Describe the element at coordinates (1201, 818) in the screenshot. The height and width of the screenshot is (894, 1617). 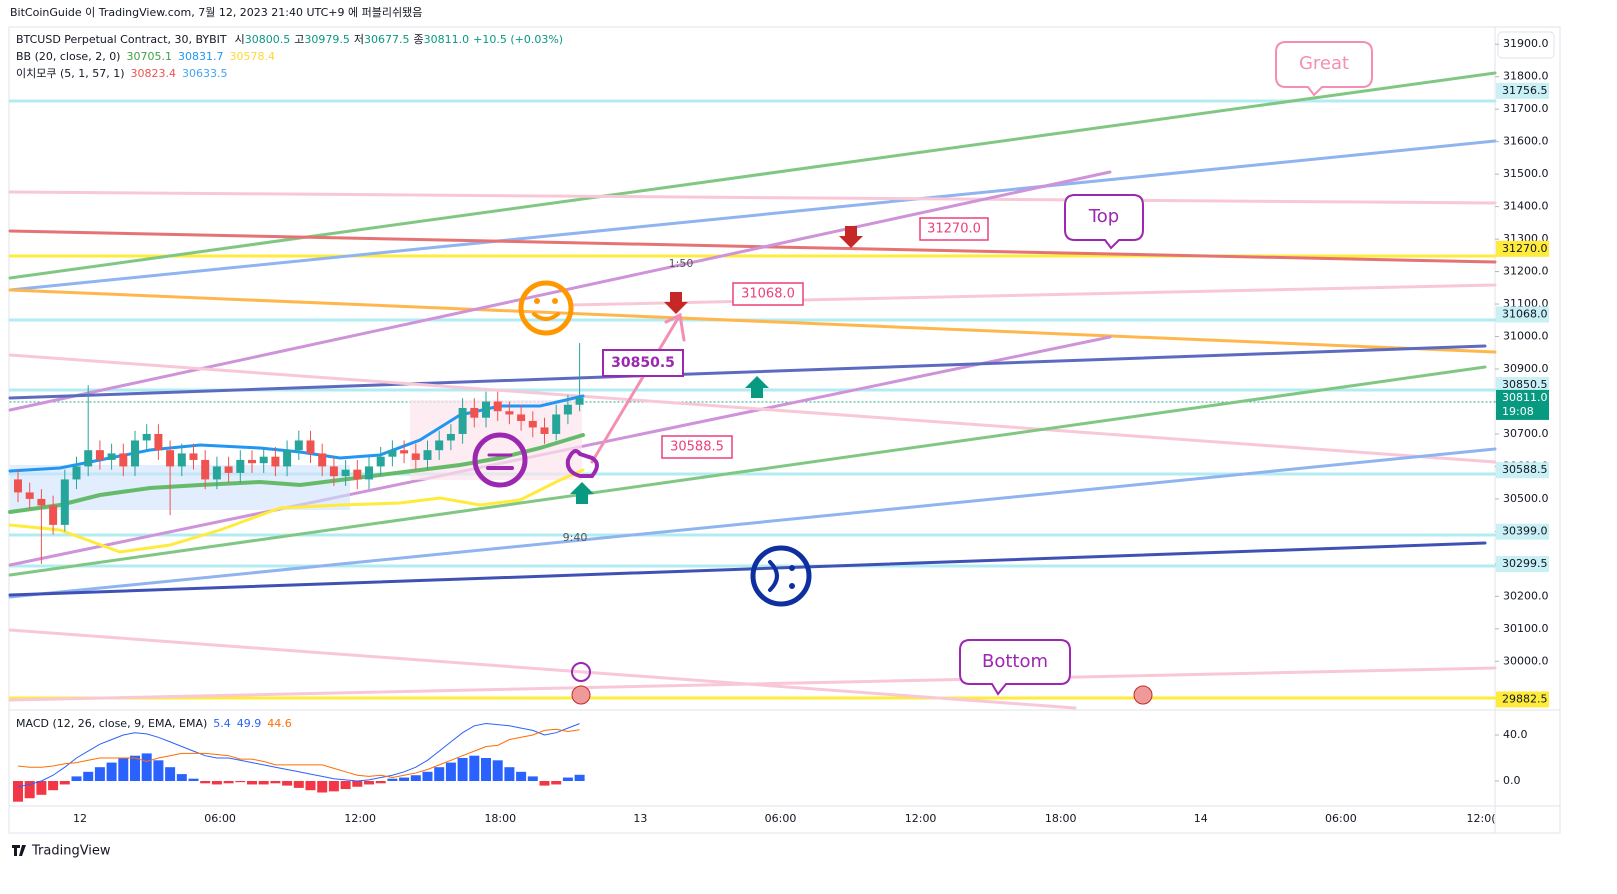
I see `x-tick-label: 14` at that location.